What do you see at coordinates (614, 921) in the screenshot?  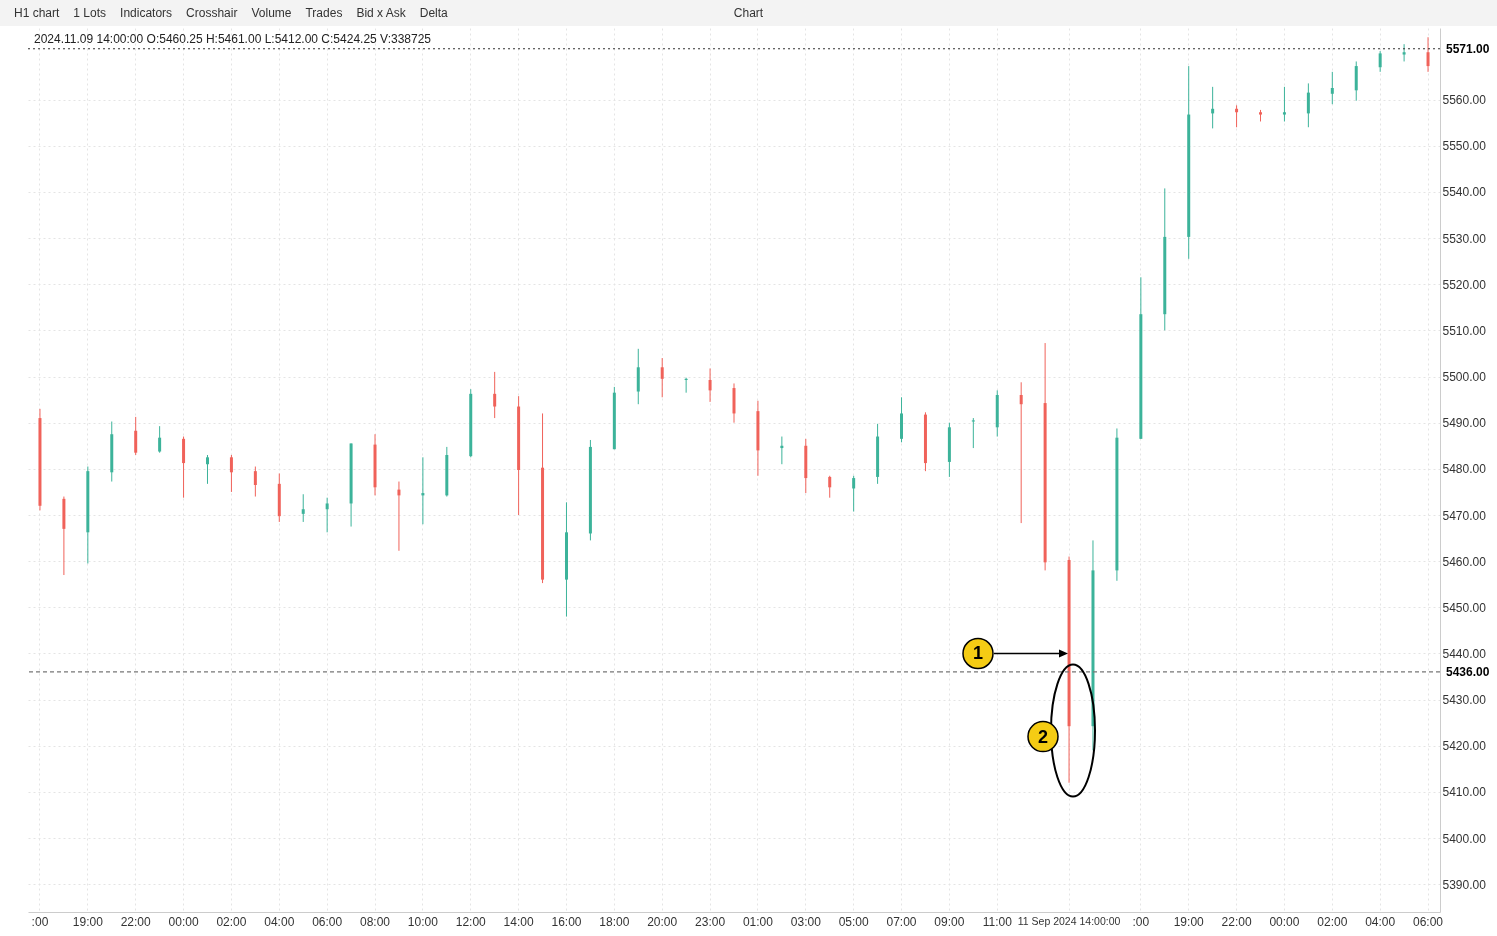 I see `x-tick-label: 18:00` at bounding box center [614, 921].